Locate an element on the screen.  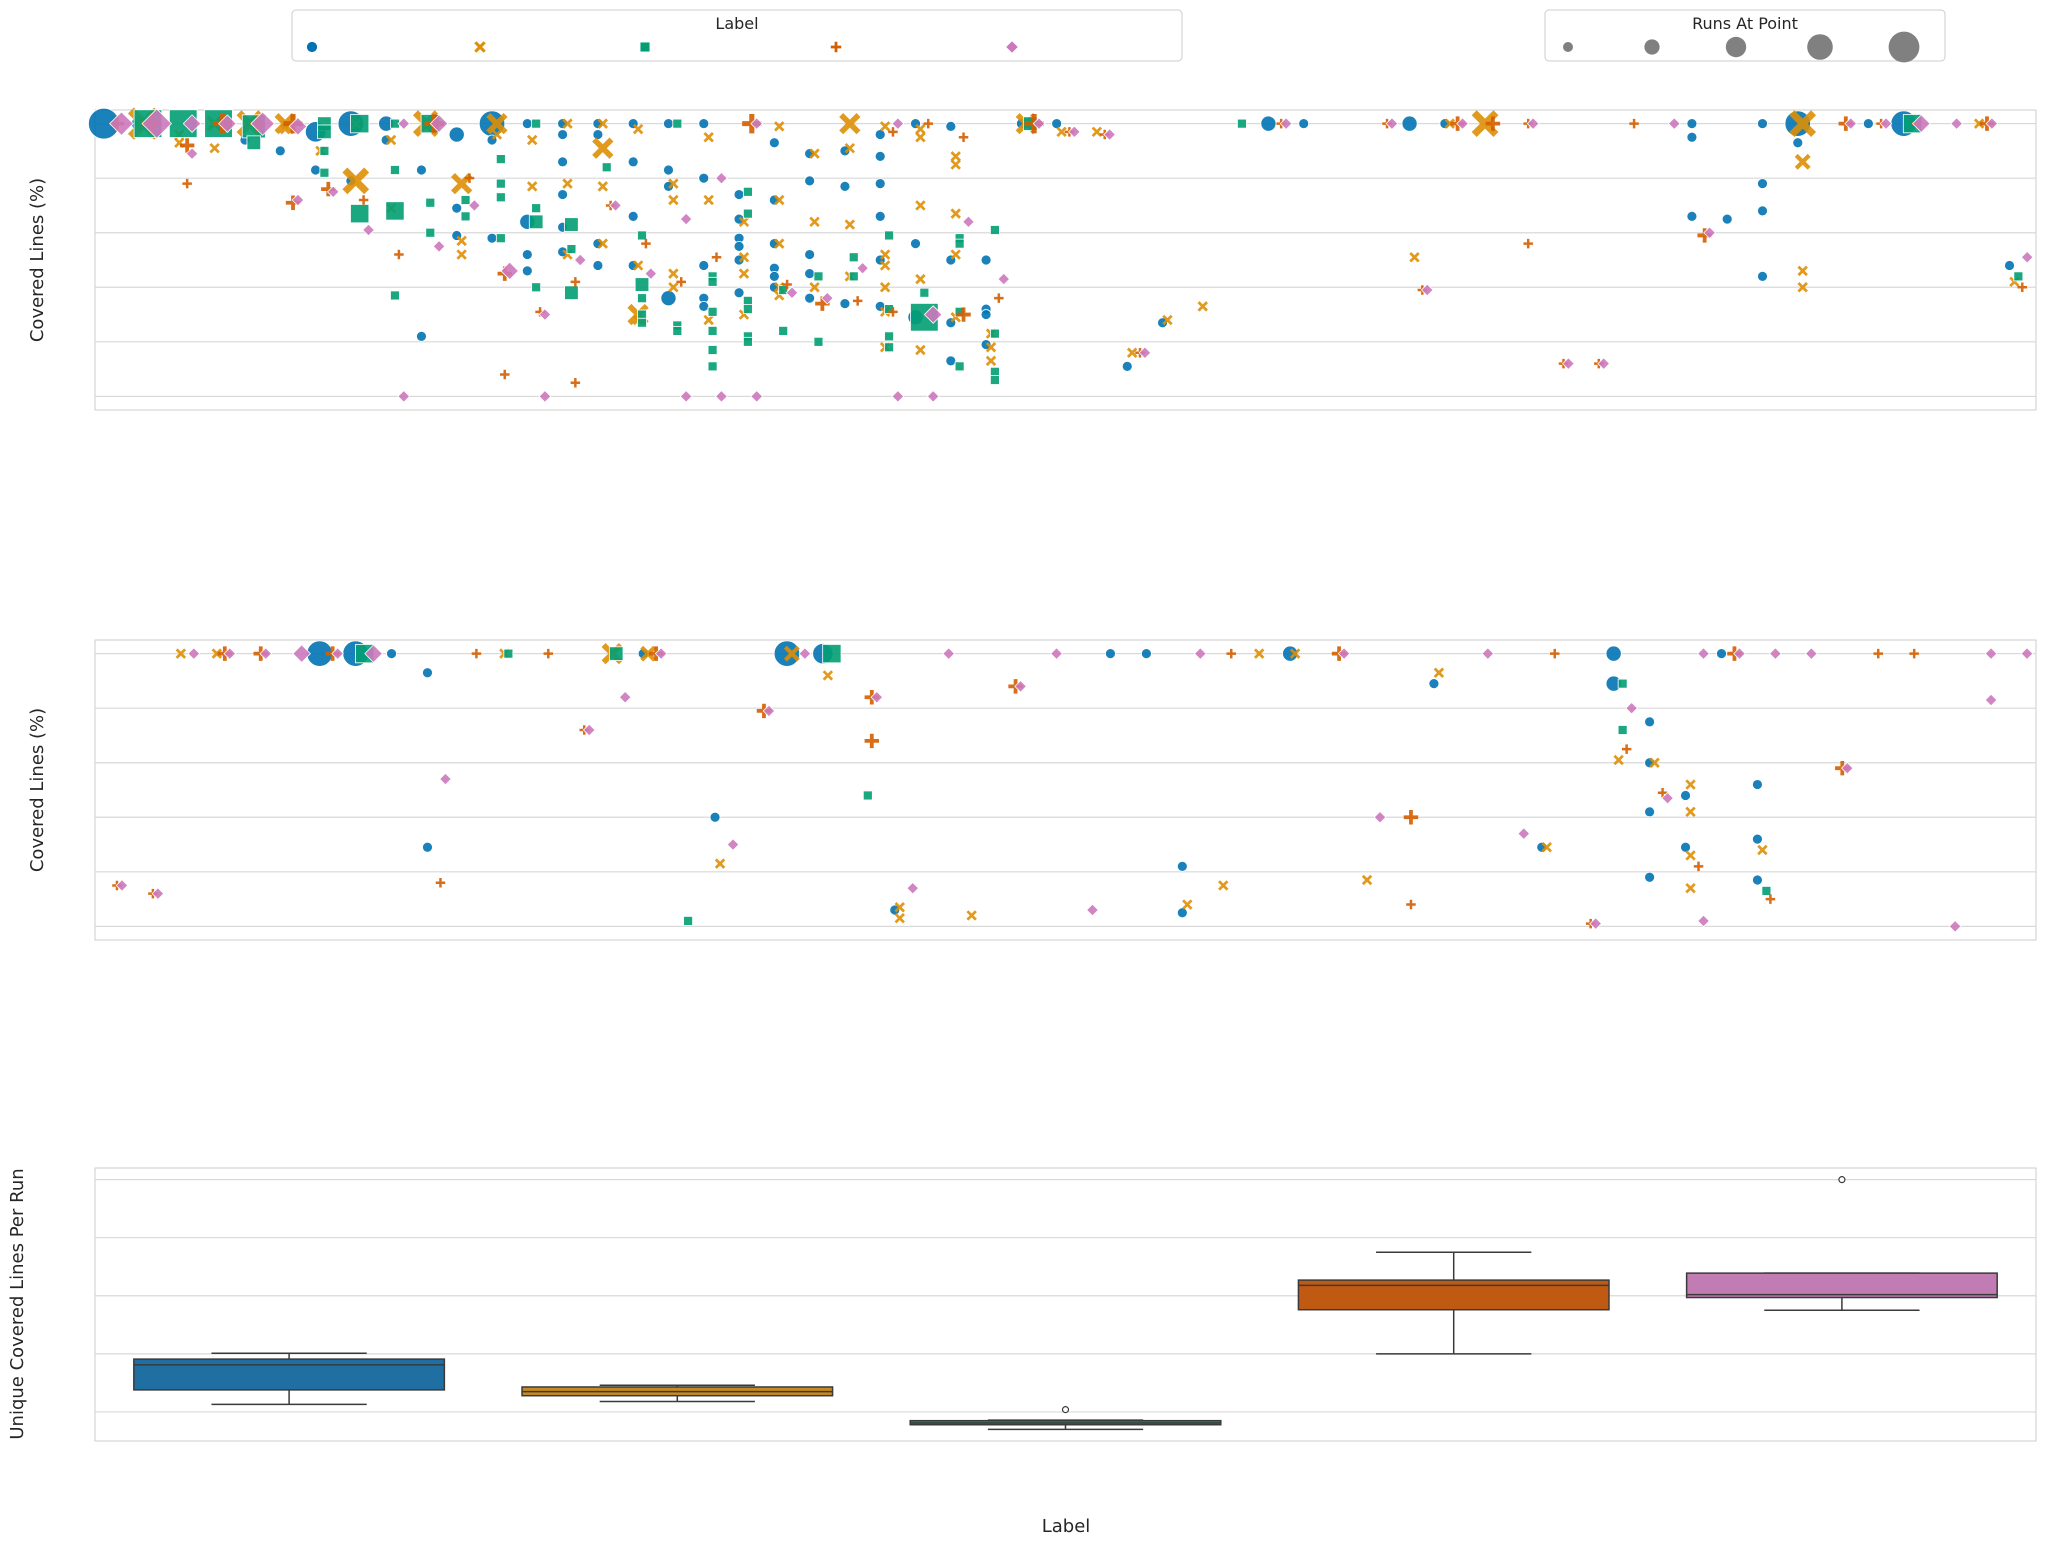
panel-bottom-y-label: Unique Covered Lines Per Run is located at coordinates (17, 1303).